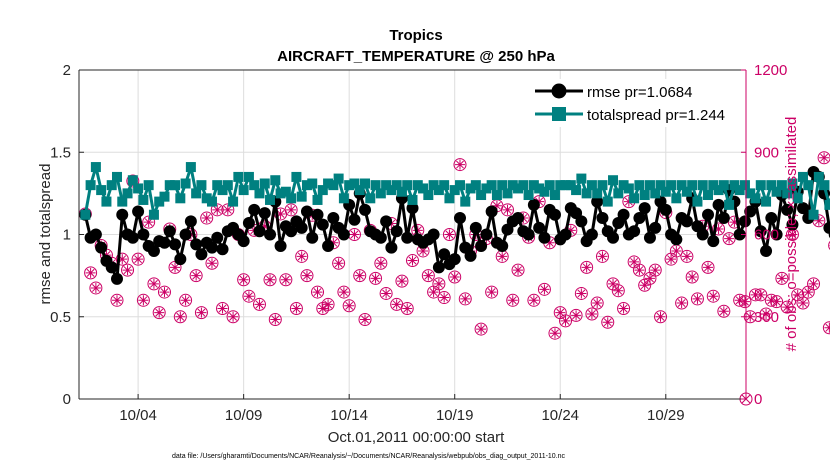 The image size is (830, 470). What do you see at coordinates (416, 56) in the screenshot?
I see `chart-subtitle: AIRCRAFT_TEMPERATURE @ 250 hPa` at bounding box center [416, 56].